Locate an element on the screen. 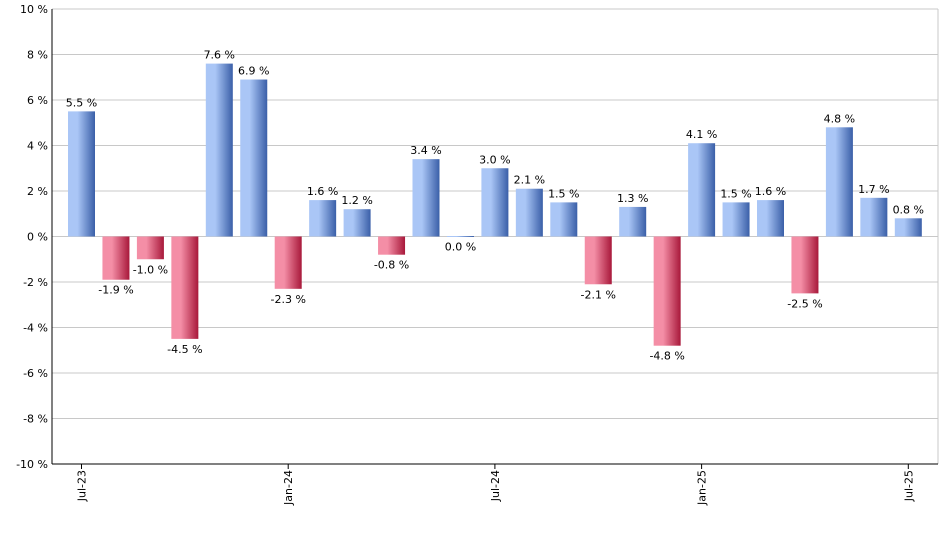 This screenshot has height=550, width=940. bar-value-label: 3.0 % is located at coordinates (494, 159).